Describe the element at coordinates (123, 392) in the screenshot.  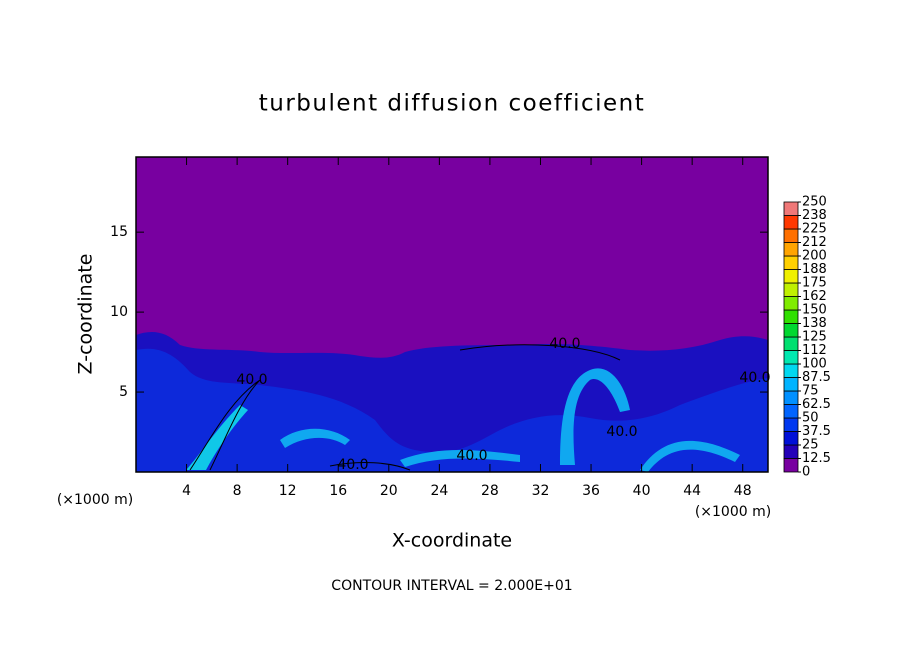
I see `y-tick-label: 5` at that location.